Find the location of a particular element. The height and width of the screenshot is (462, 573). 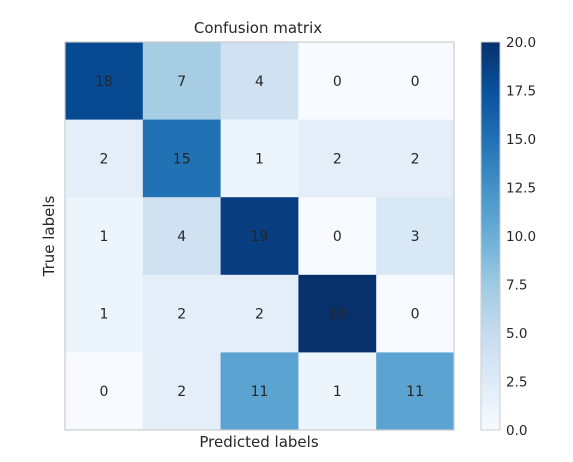

cell-r4-c3 is located at coordinates (337, 391).